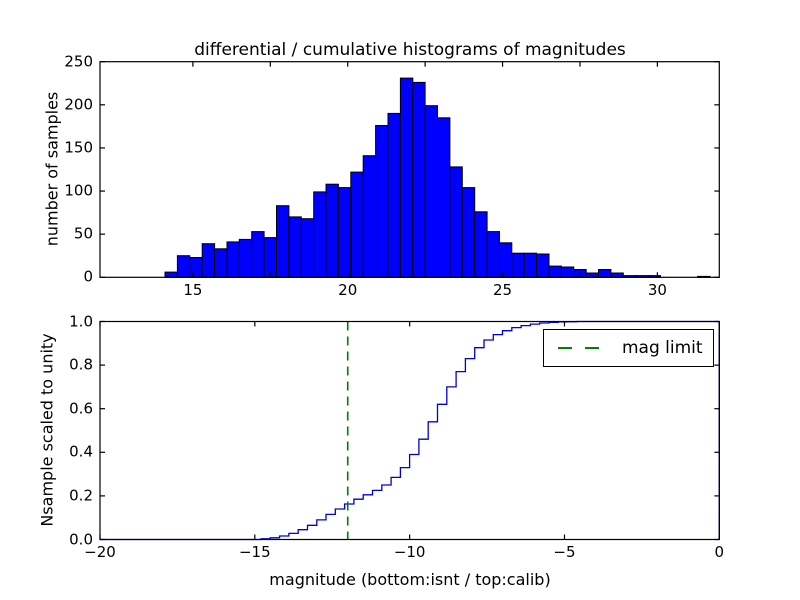 This screenshot has height=600, width=800. Describe the element at coordinates (719, 552) in the screenshot. I see `x-tick-label: 0` at that location.